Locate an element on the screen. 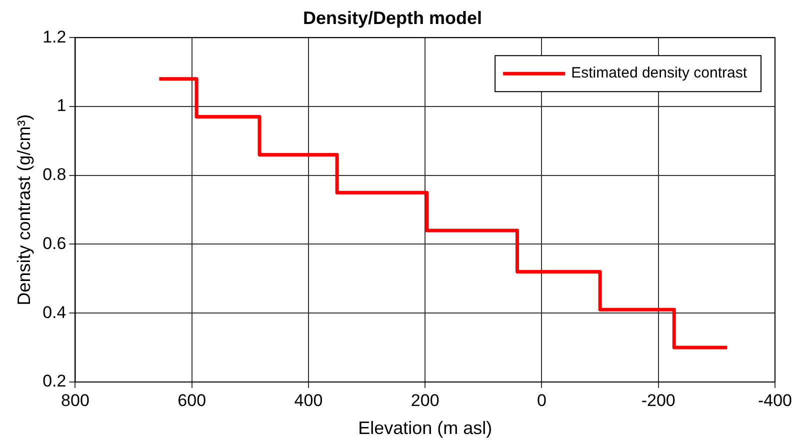  y-tick-label: 0.8 is located at coordinates (54, 174).